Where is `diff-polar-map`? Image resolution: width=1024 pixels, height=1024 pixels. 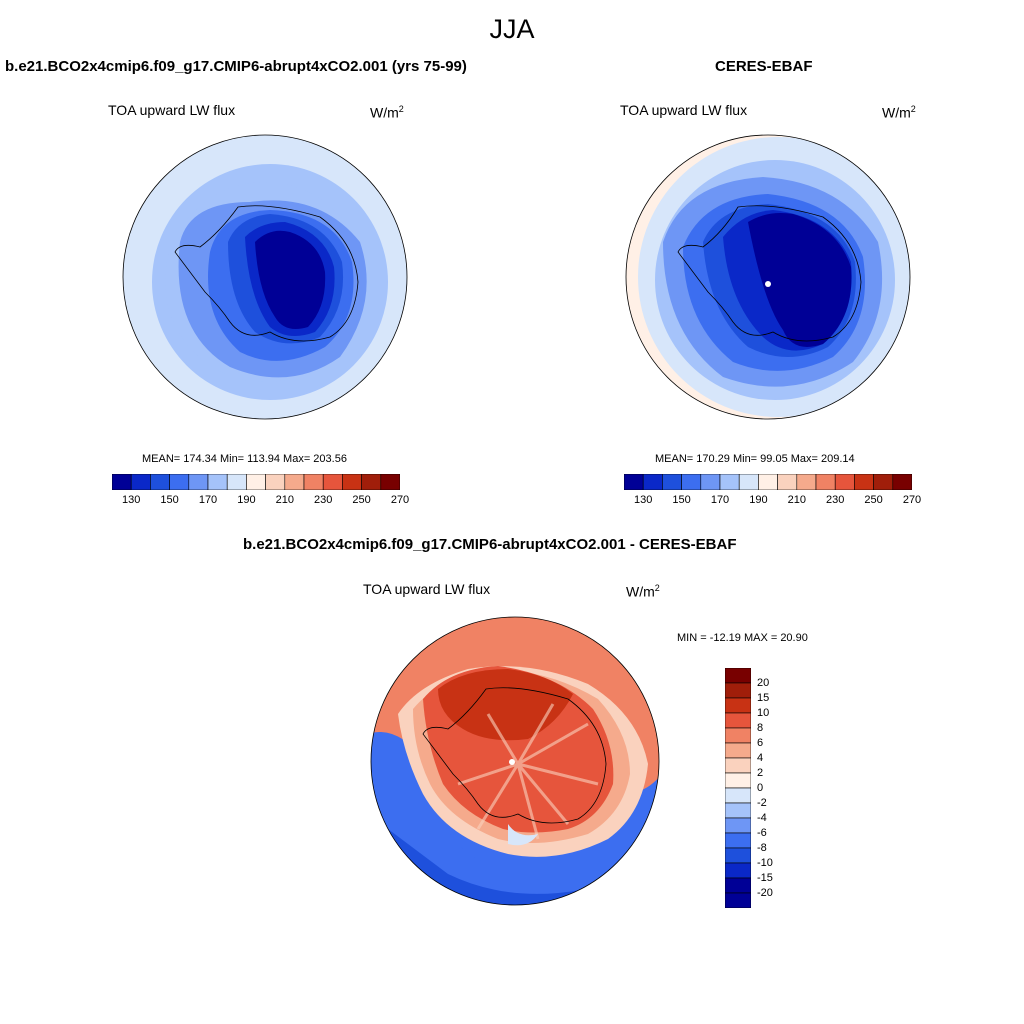
diff-polar-map is located at coordinates (515, 761).